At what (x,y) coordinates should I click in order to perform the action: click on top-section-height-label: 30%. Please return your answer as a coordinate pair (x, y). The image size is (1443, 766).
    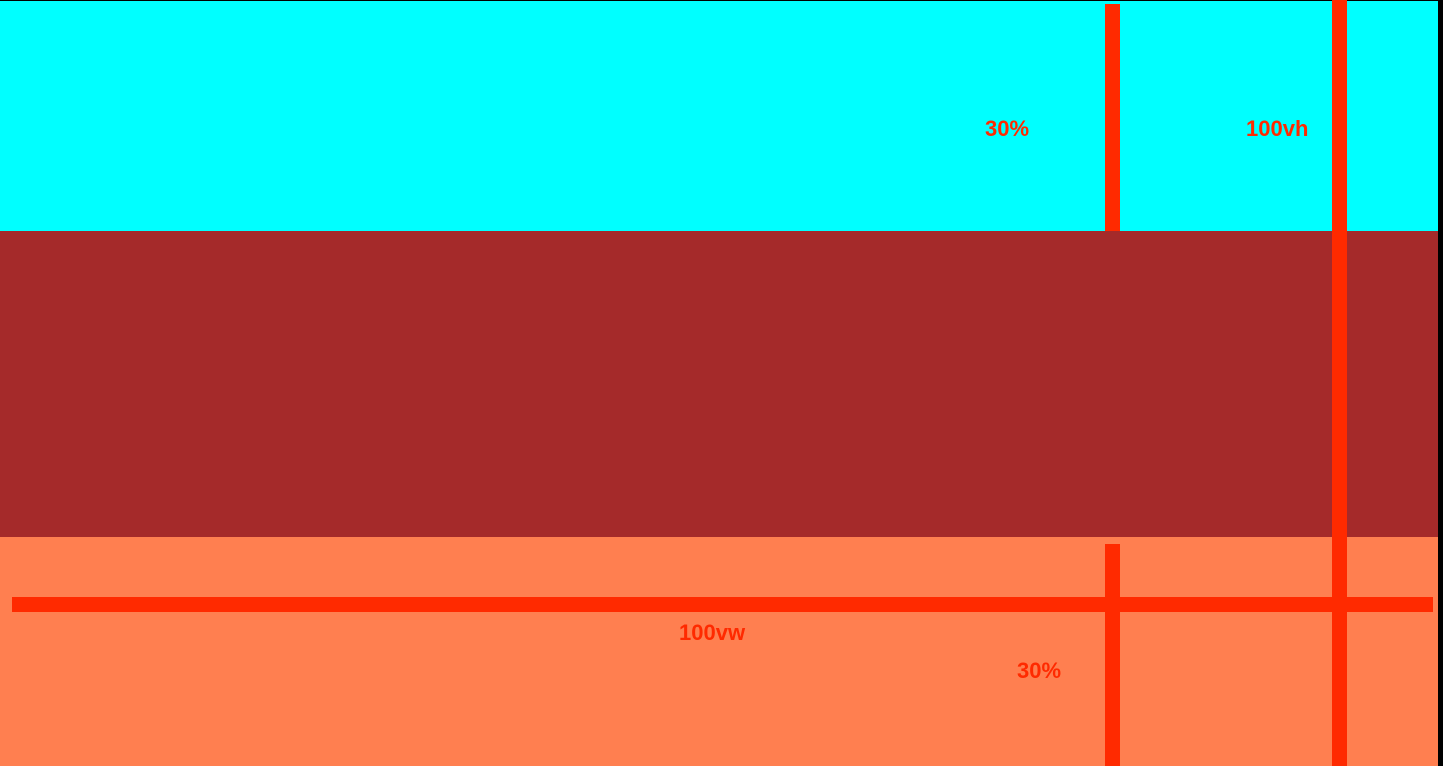
    Looking at the image, I should click on (1007, 128).